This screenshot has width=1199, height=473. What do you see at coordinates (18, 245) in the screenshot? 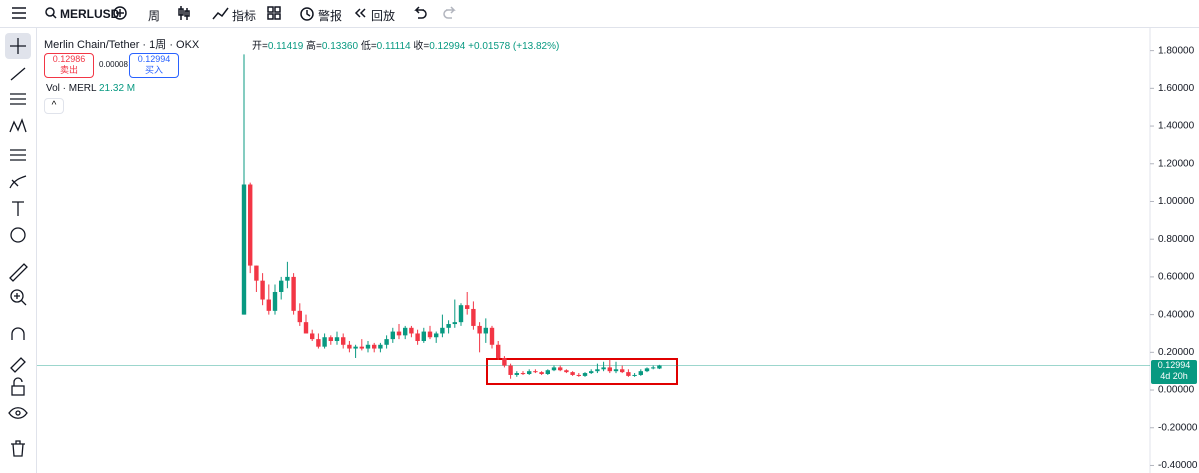
I see `tool-icons` at bounding box center [18, 245].